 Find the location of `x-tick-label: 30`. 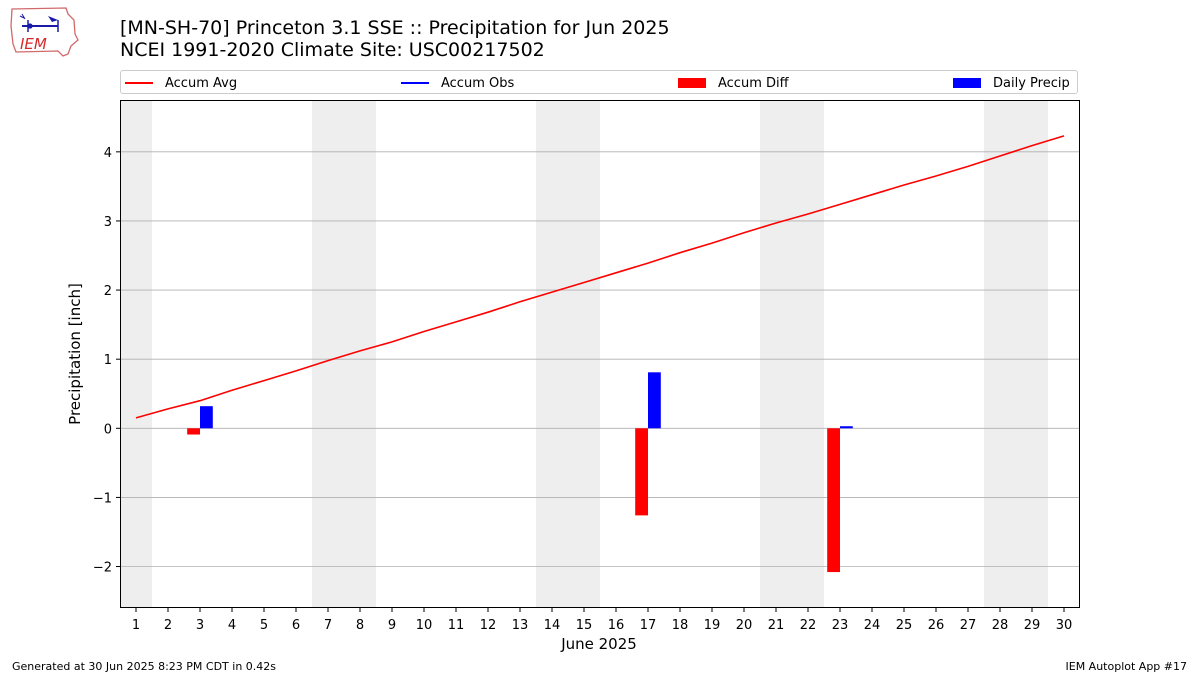

x-tick-label: 30 is located at coordinates (1064, 625).